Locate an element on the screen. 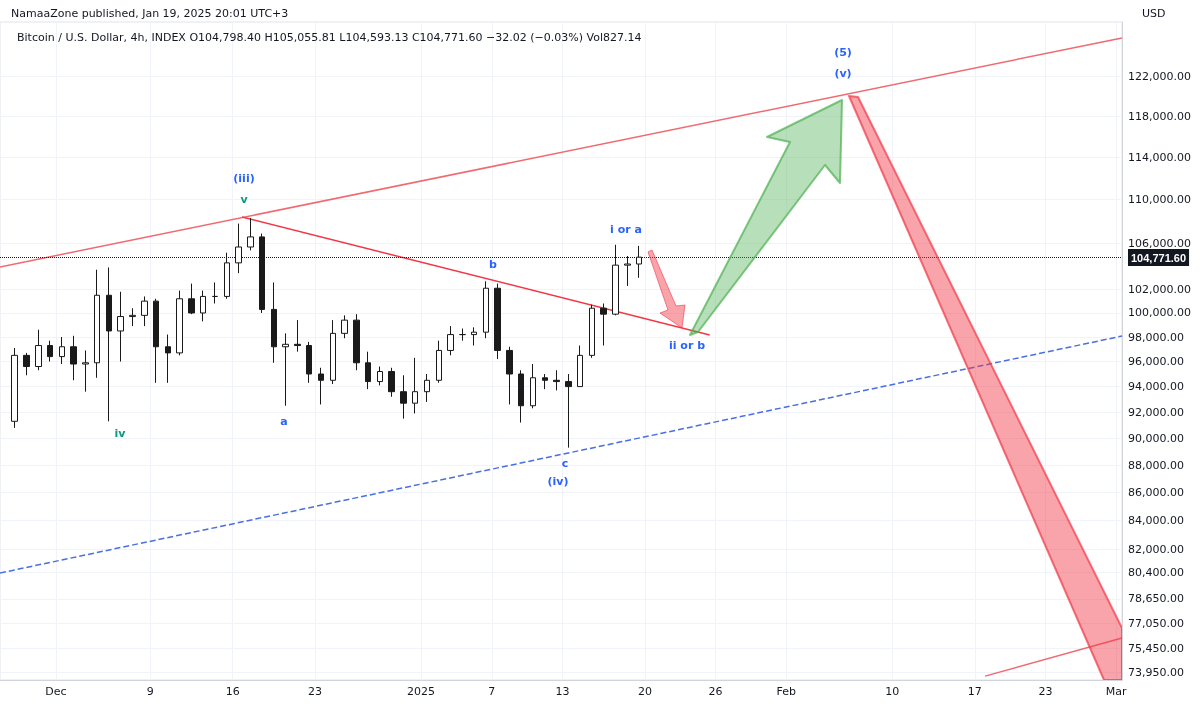  y-tick-label: 78,650.00 is located at coordinates (1156, 599).